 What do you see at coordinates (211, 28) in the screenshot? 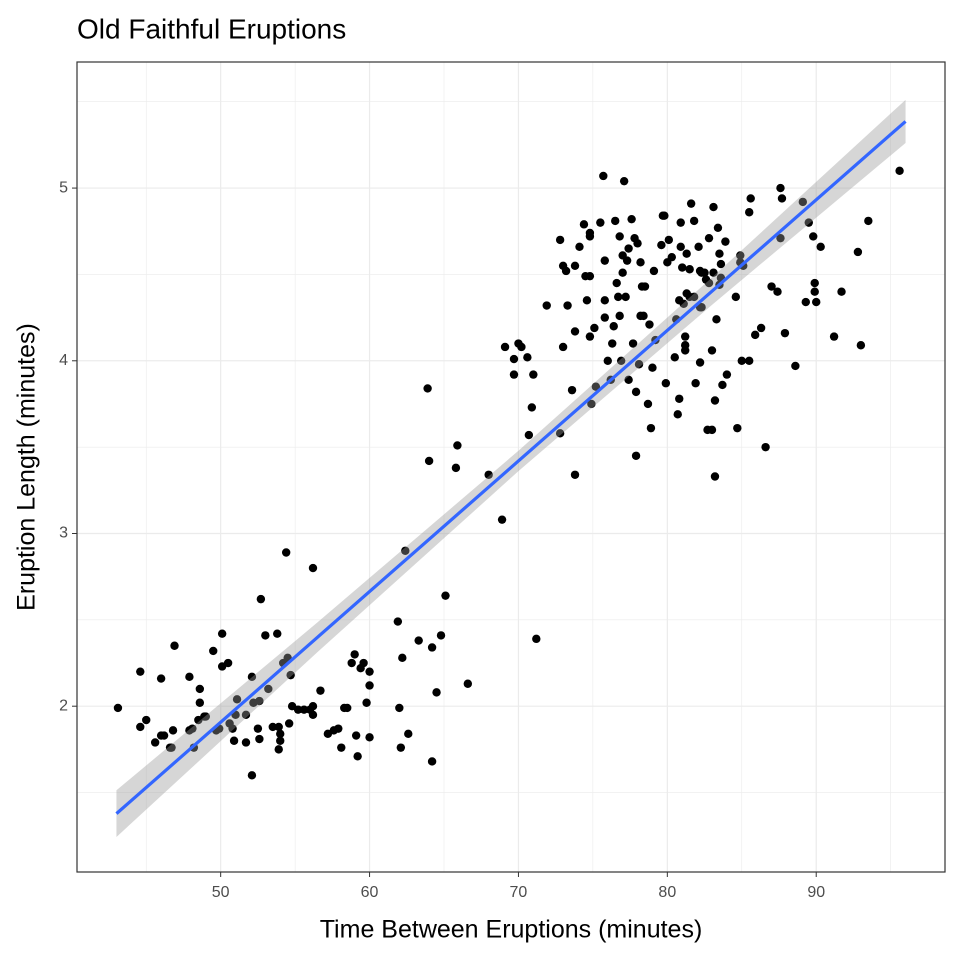
I see `chart-title: Old Faithful Eruptions` at bounding box center [211, 28].